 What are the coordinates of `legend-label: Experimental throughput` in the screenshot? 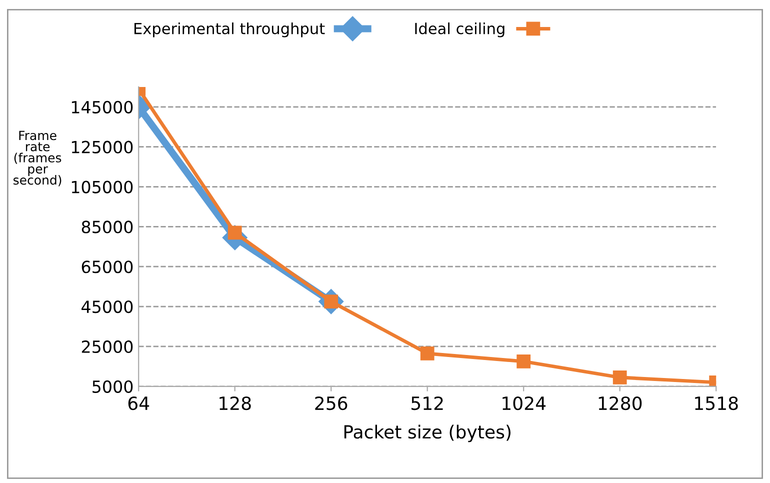 It's located at (229, 30).